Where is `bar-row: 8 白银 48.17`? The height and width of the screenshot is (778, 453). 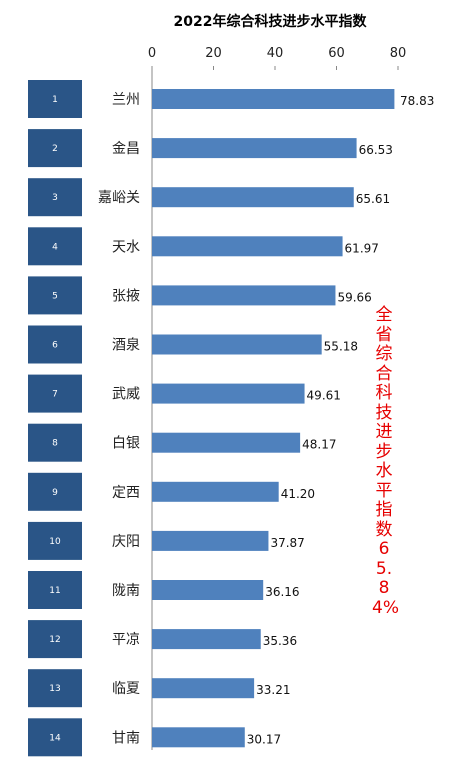
bar-row: 8 白银 48.17 is located at coordinates (182, 442).